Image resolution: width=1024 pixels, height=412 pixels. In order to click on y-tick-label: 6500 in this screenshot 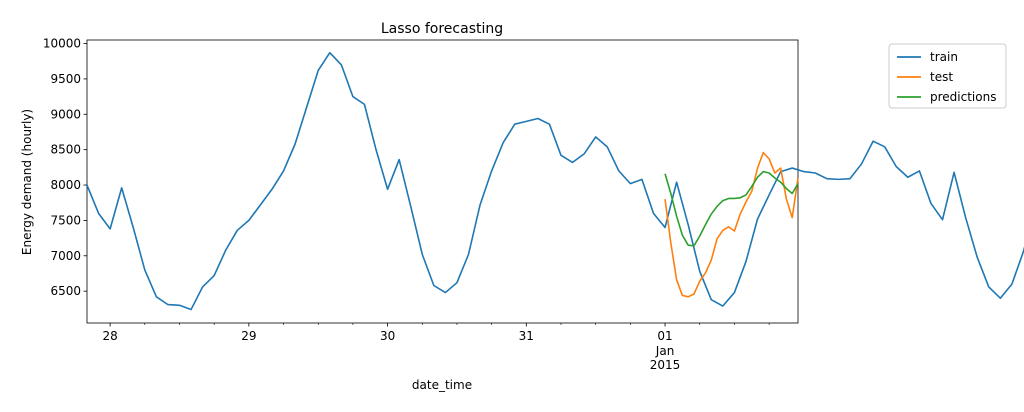, I will do `click(65, 291)`.